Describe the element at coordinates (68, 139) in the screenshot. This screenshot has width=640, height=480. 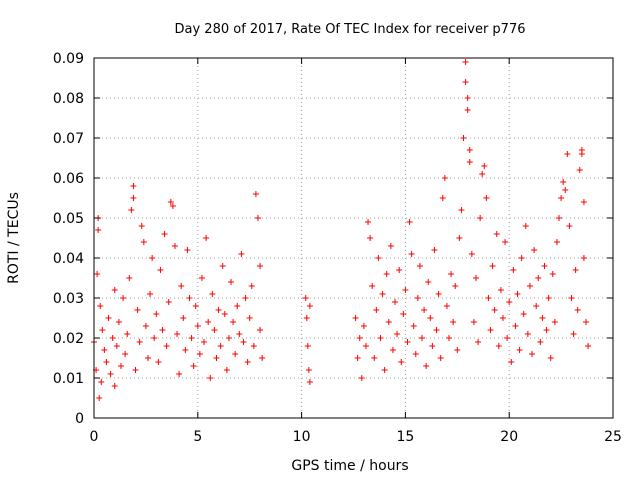
I see `y-tick-label: 0.07` at that location.